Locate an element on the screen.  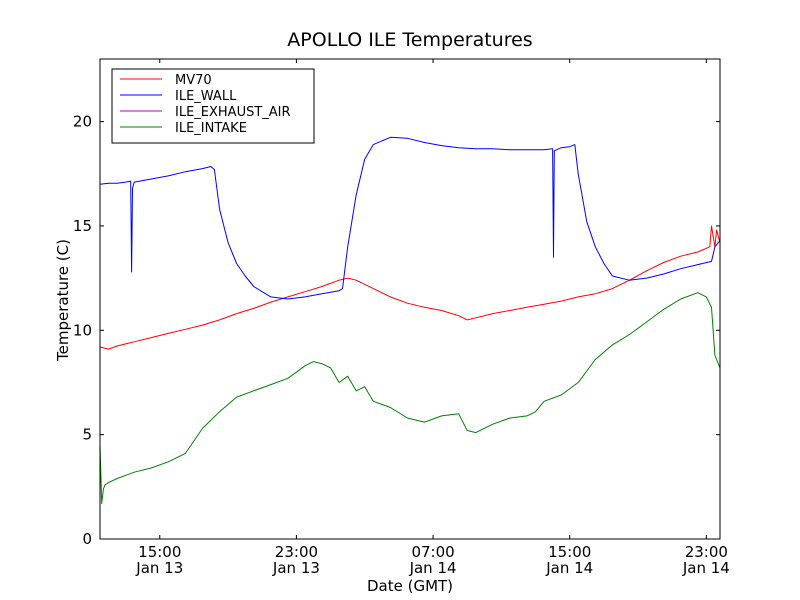
legend-entry-label: MV70 is located at coordinates (193, 80).